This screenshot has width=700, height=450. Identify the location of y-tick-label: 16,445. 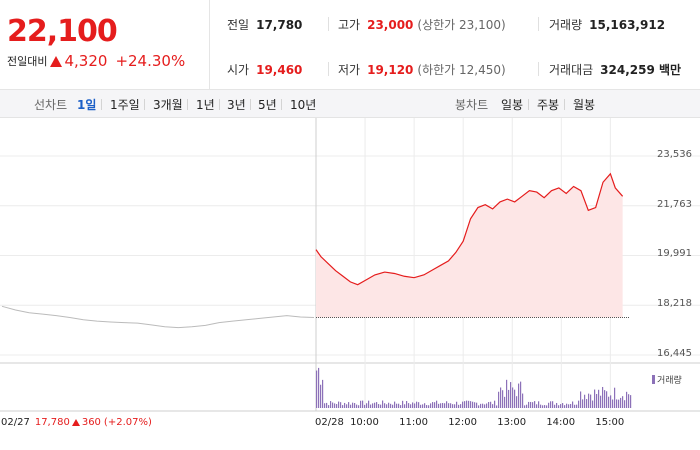
(674, 353).